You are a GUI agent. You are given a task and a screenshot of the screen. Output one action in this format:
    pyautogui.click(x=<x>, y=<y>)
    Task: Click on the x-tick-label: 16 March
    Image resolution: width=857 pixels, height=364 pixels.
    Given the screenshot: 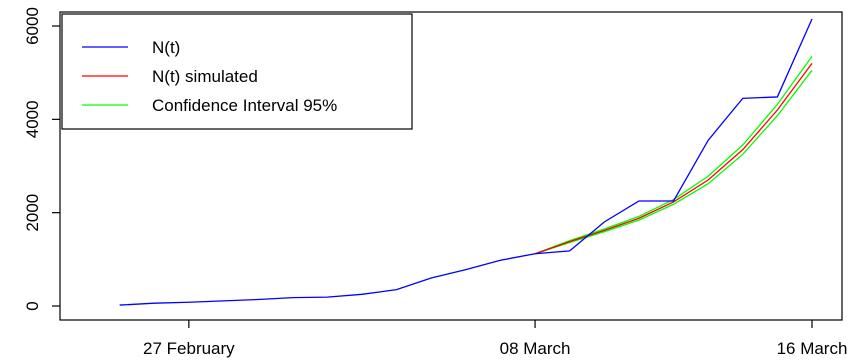 What is the action you would take?
    pyautogui.click(x=812, y=348)
    